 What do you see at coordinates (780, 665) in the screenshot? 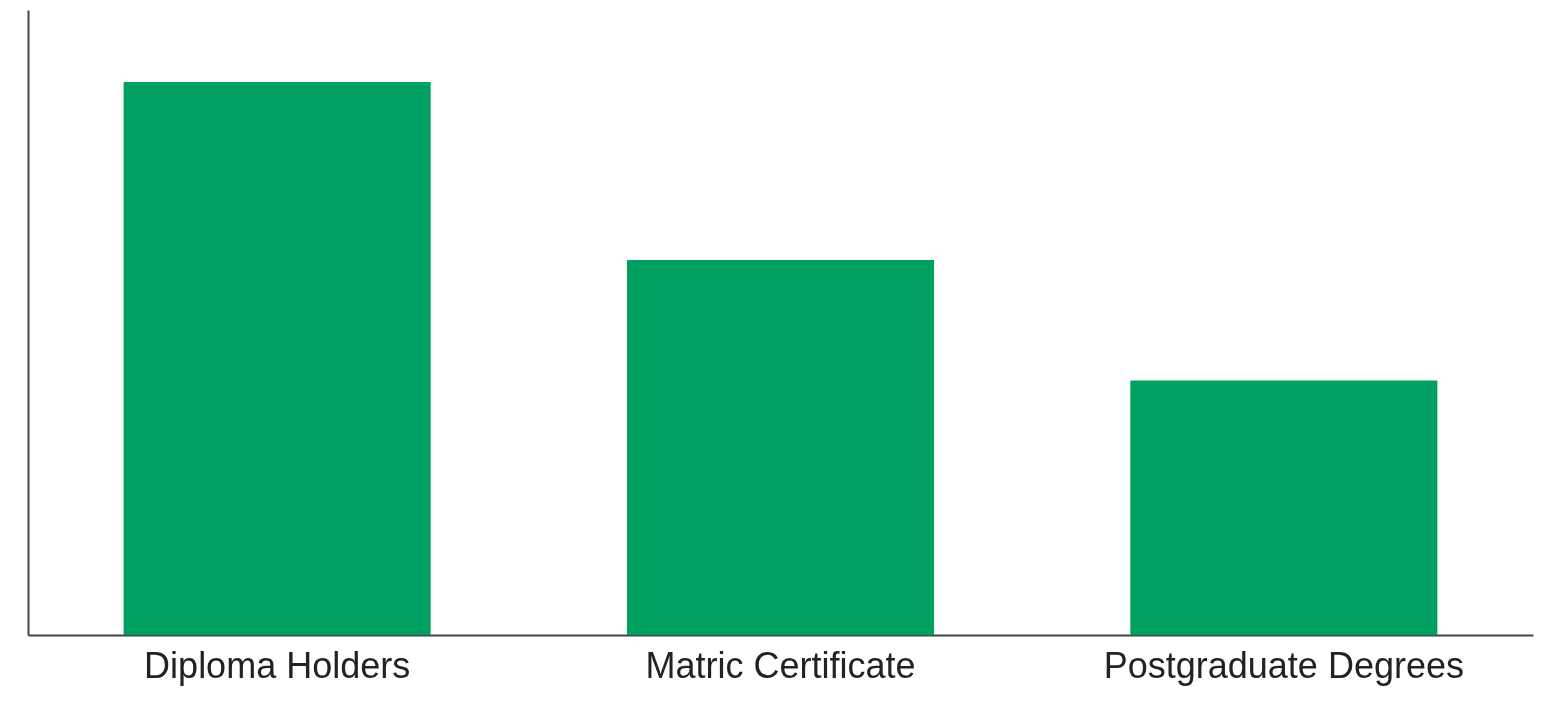
I see `x-tick-label: Matric Certificate` at bounding box center [780, 665].